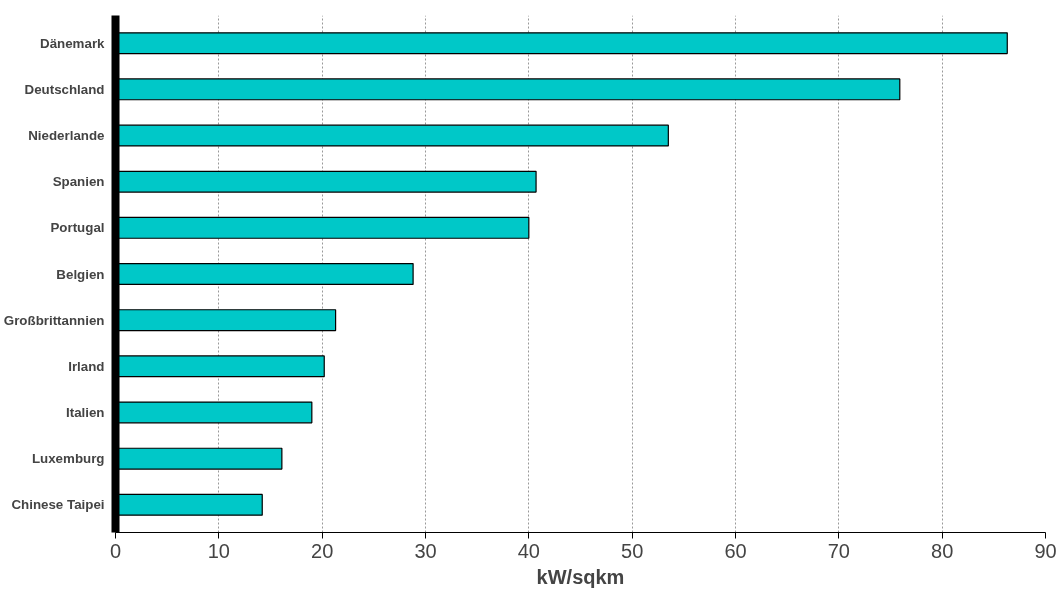  What do you see at coordinates (66, 136) in the screenshot?
I see `y-tick-label: Niederlande` at bounding box center [66, 136].